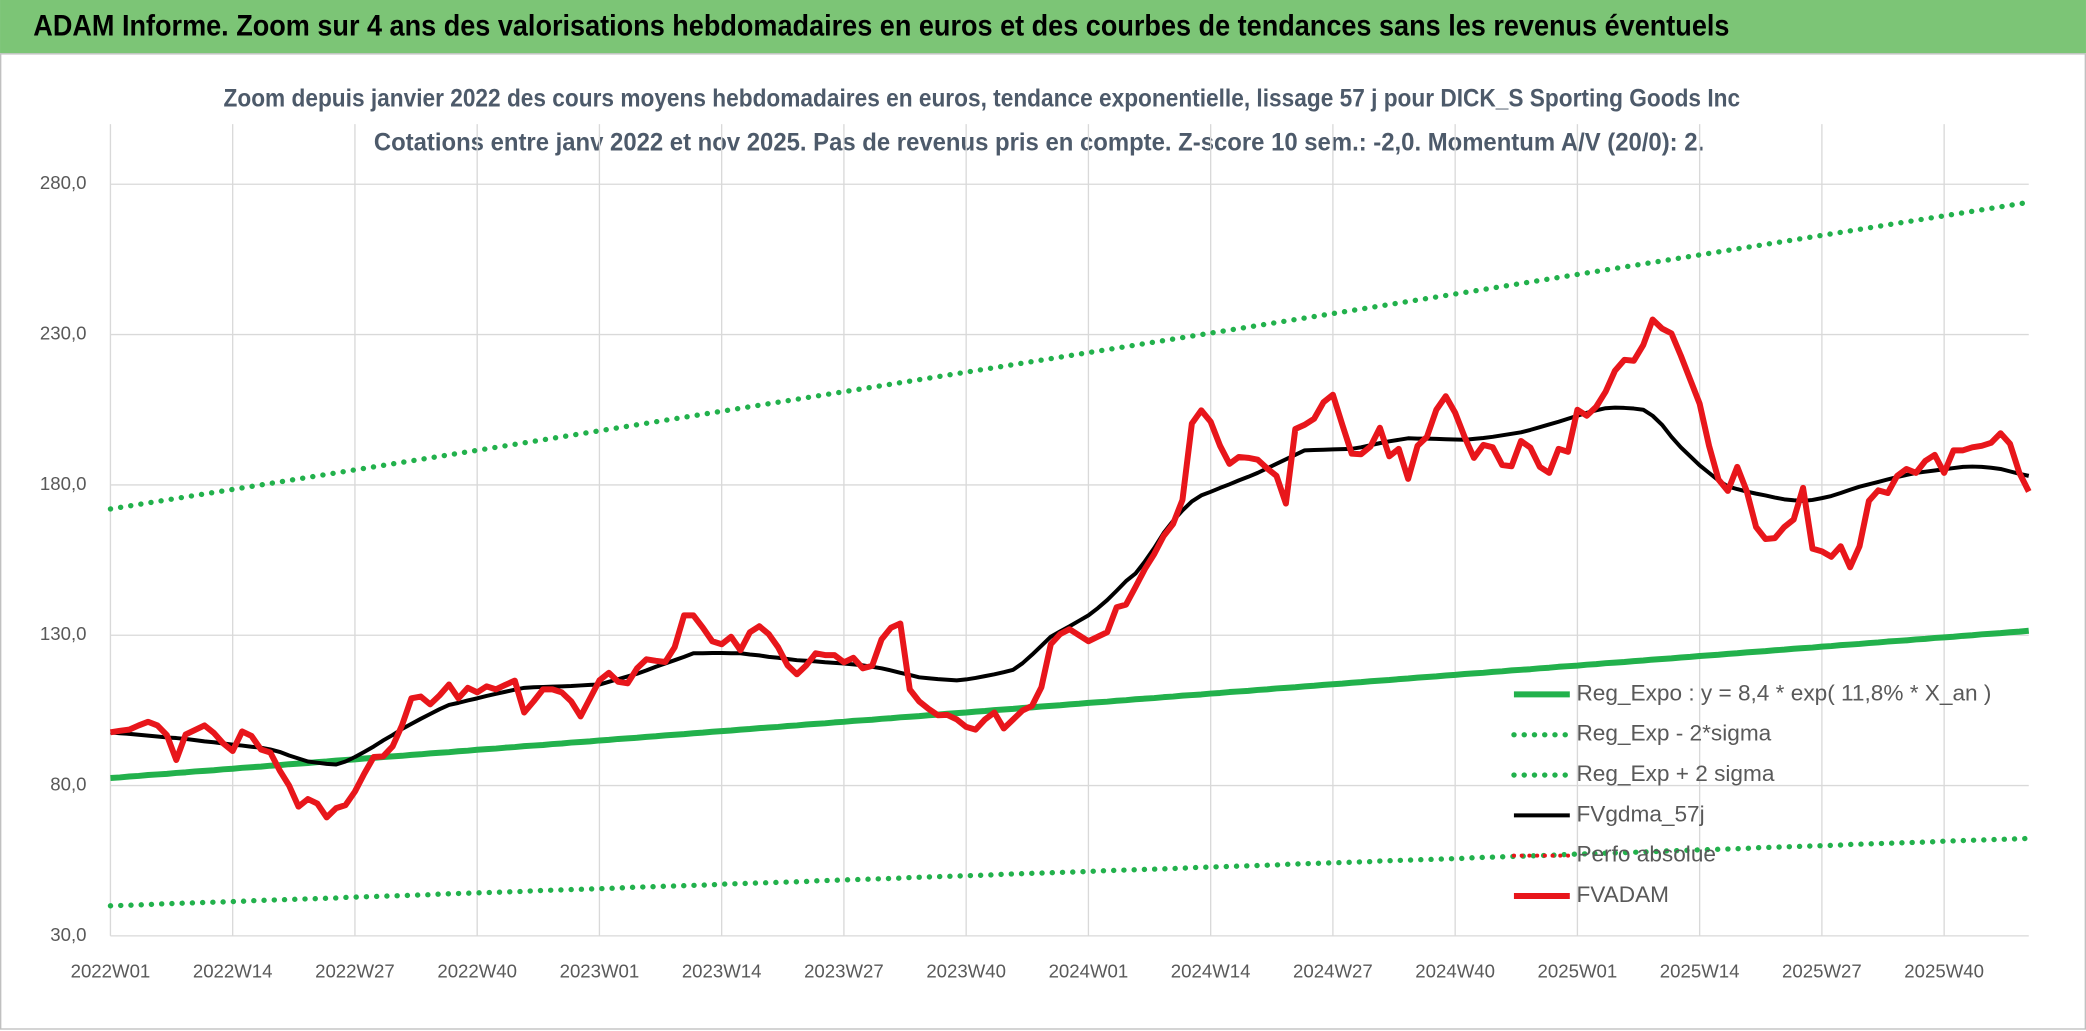 The width and height of the screenshot is (2086, 1031). Describe the element at coordinates (1622, 894) in the screenshot. I see `legend-label: FVADAM` at that location.